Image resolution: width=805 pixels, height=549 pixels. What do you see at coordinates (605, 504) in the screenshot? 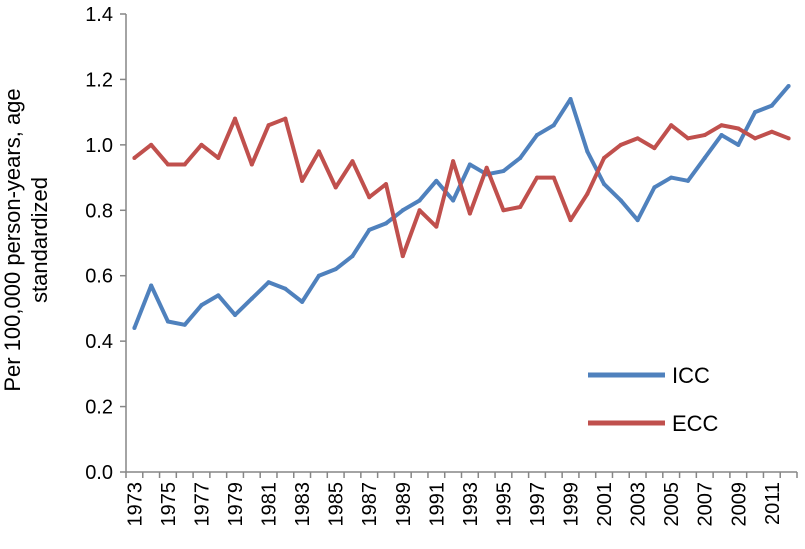
I see `x-tick-label: 2001` at bounding box center [605, 504].